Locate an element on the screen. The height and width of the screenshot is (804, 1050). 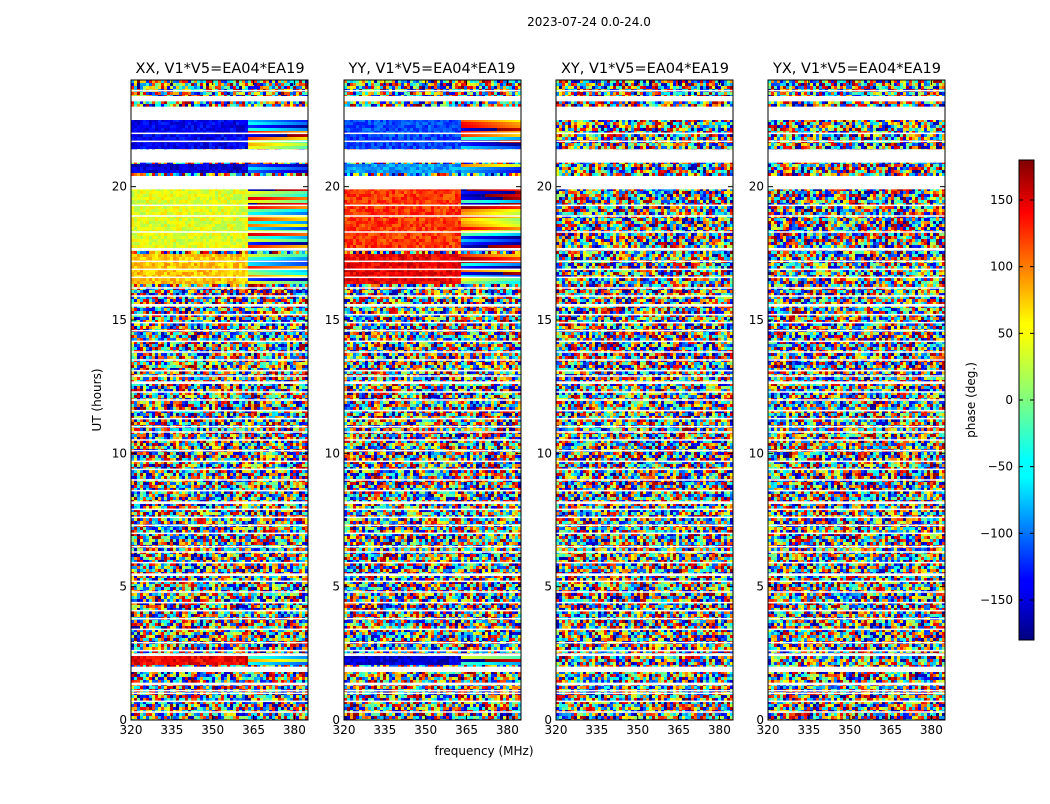
x-tick-label: 320 is located at coordinates (768, 730).